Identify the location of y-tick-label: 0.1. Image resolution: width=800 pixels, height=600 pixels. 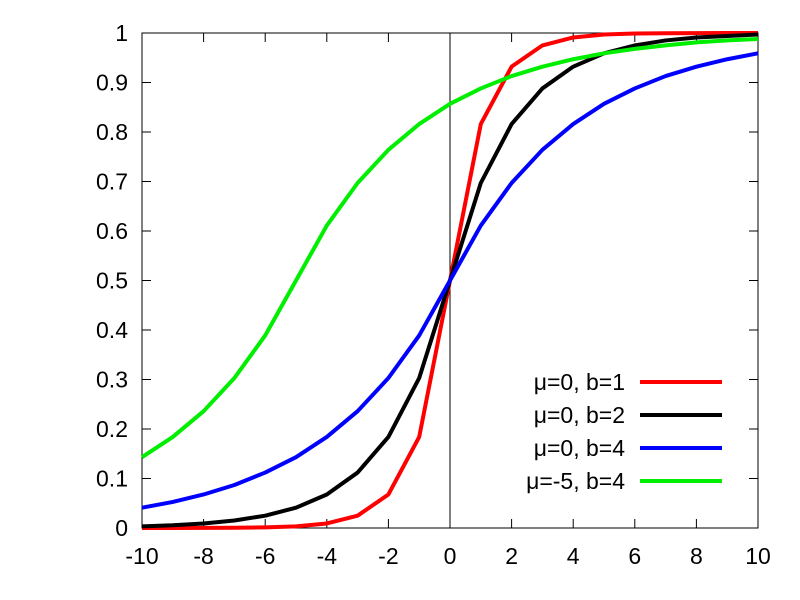
(112, 479).